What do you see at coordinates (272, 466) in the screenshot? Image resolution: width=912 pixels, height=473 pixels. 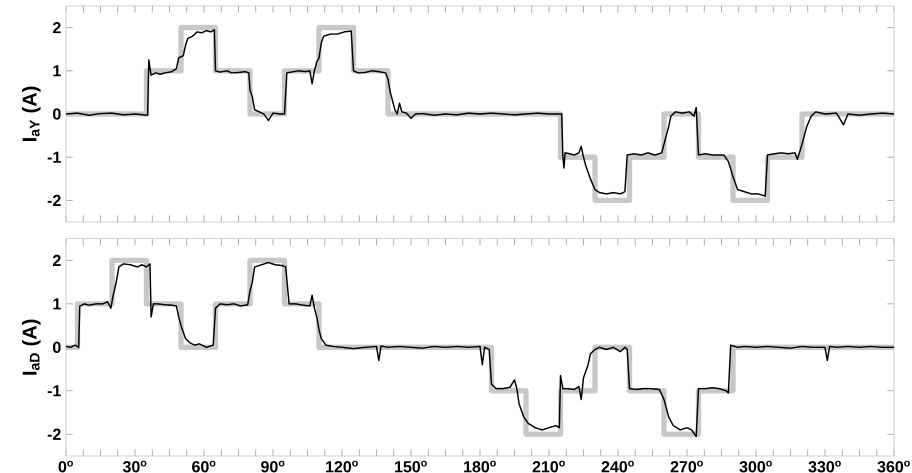 I see `x-tick-label: 90$^{o}$` at bounding box center [272, 466].